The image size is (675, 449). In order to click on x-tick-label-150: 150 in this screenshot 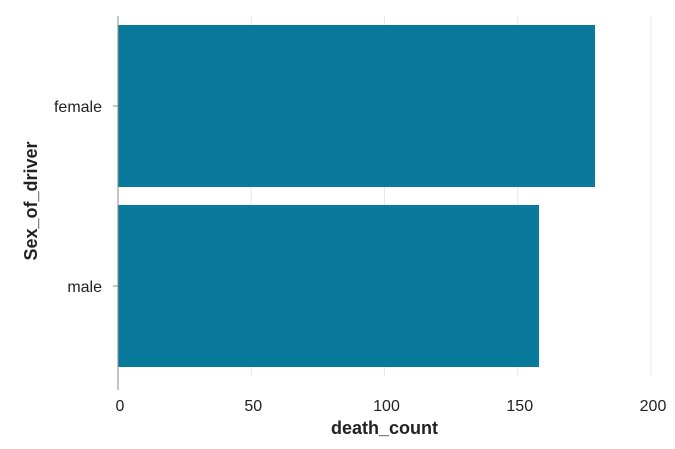, I will do `click(519, 406)`.